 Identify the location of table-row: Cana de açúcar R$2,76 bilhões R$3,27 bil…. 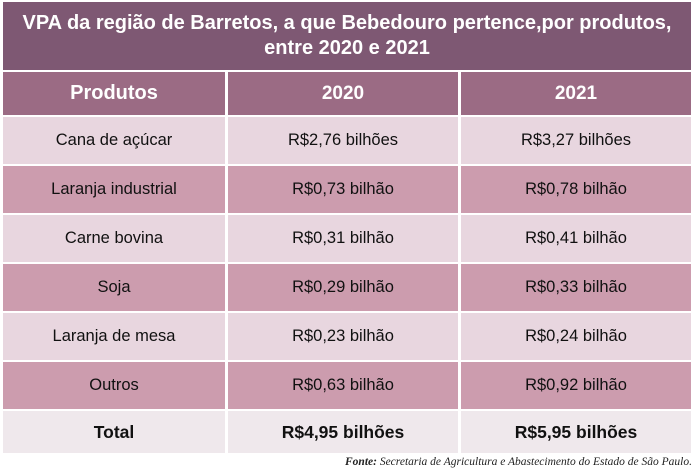
(347, 140).